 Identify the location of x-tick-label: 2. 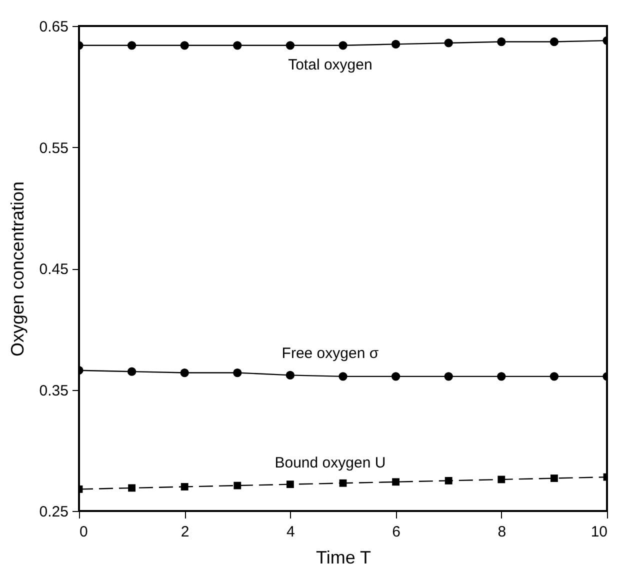
(185, 532).